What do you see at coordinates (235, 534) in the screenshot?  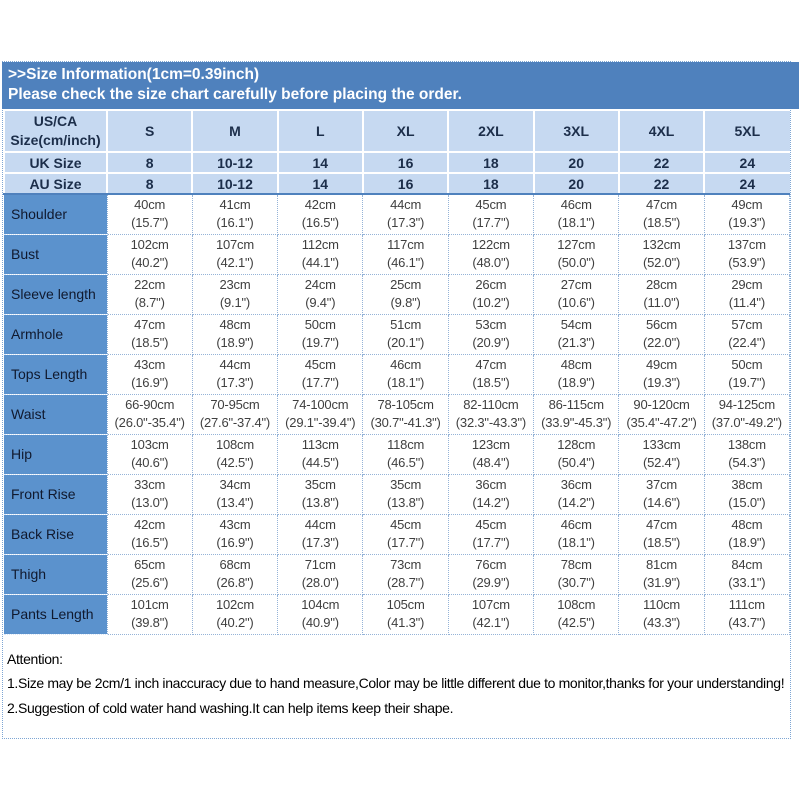 I see `measurement-cell: 43cm (16.9")` at bounding box center [235, 534].